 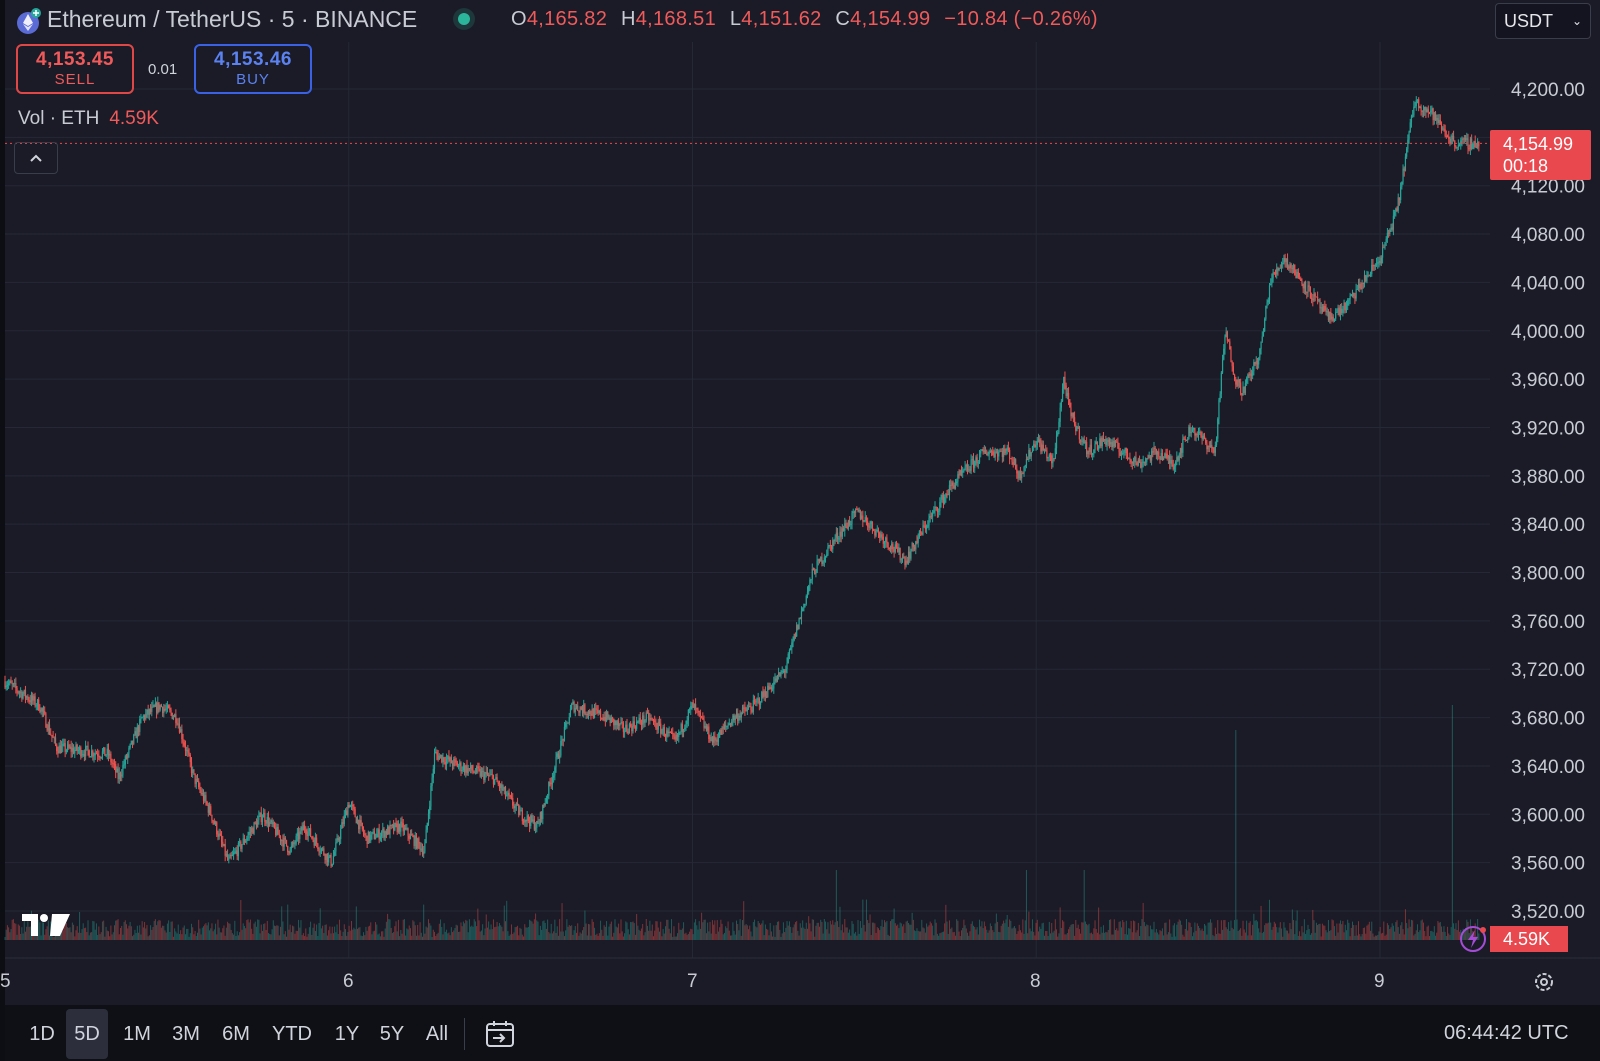 I want to click on symbol-title: Ethereum / TetherUS · 5 · BINANCE, so click(x=232, y=19).